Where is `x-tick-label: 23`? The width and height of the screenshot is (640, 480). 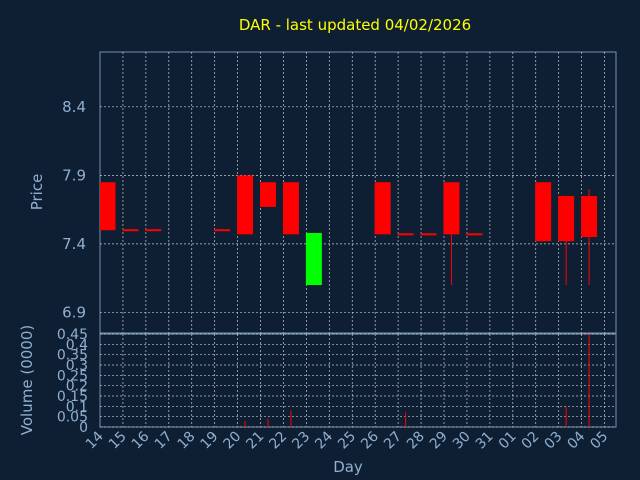 x-tick-label: 23 is located at coordinates (301, 441).